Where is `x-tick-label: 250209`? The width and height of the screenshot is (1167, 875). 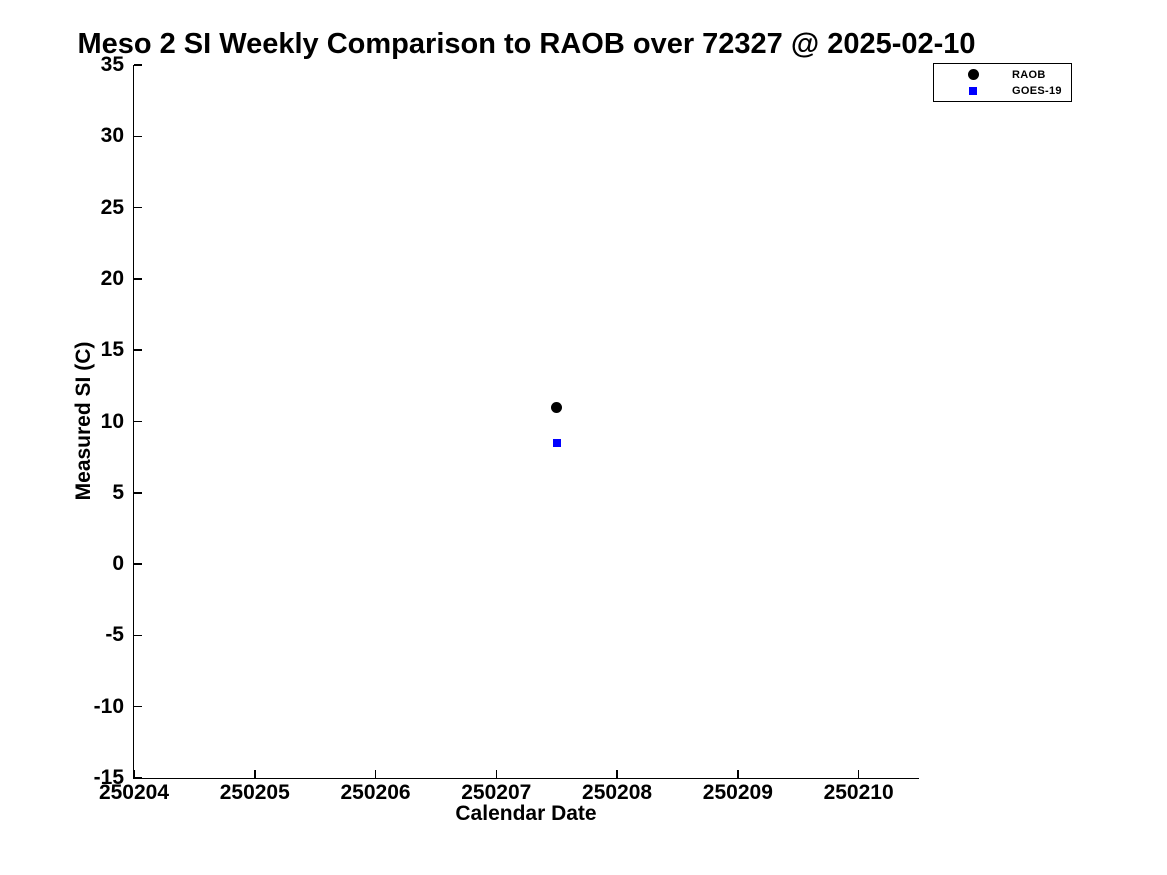 x-tick-label: 250209 is located at coordinates (737, 792).